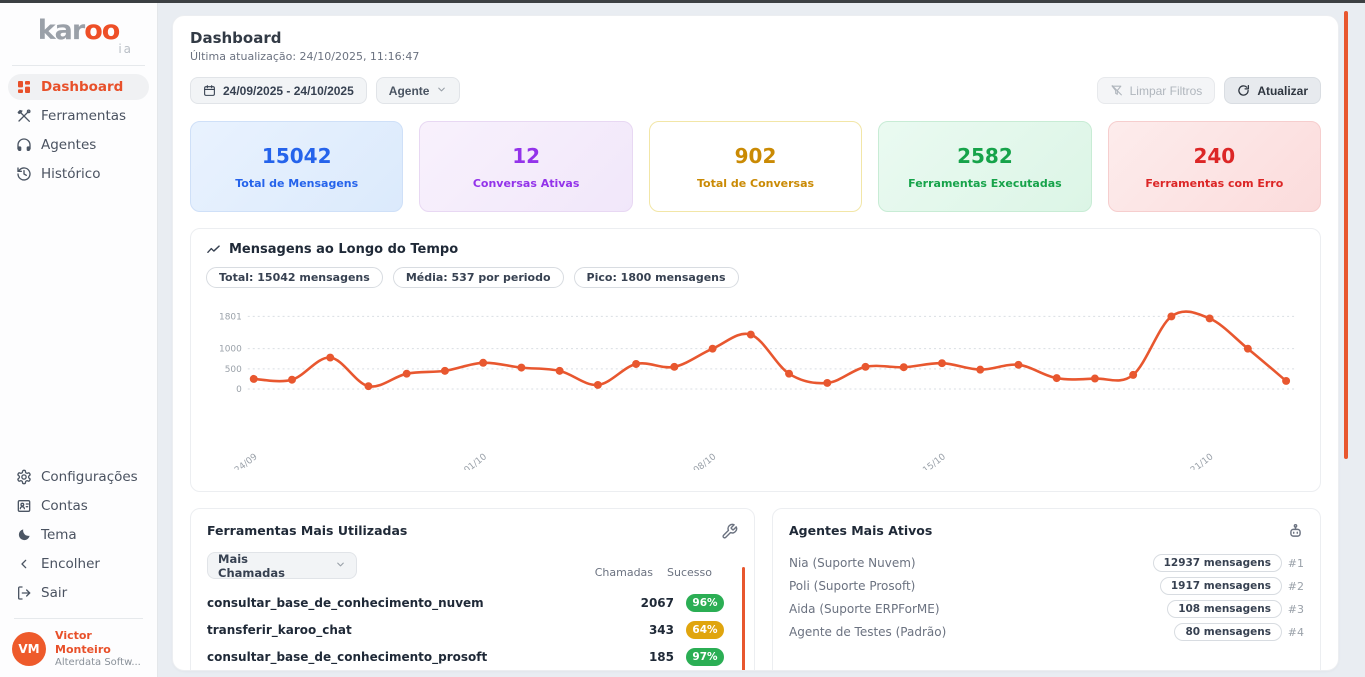 The image size is (1365, 677). I want to click on stat-card-blue: 15042 Total de Mensagens, so click(297, 166).